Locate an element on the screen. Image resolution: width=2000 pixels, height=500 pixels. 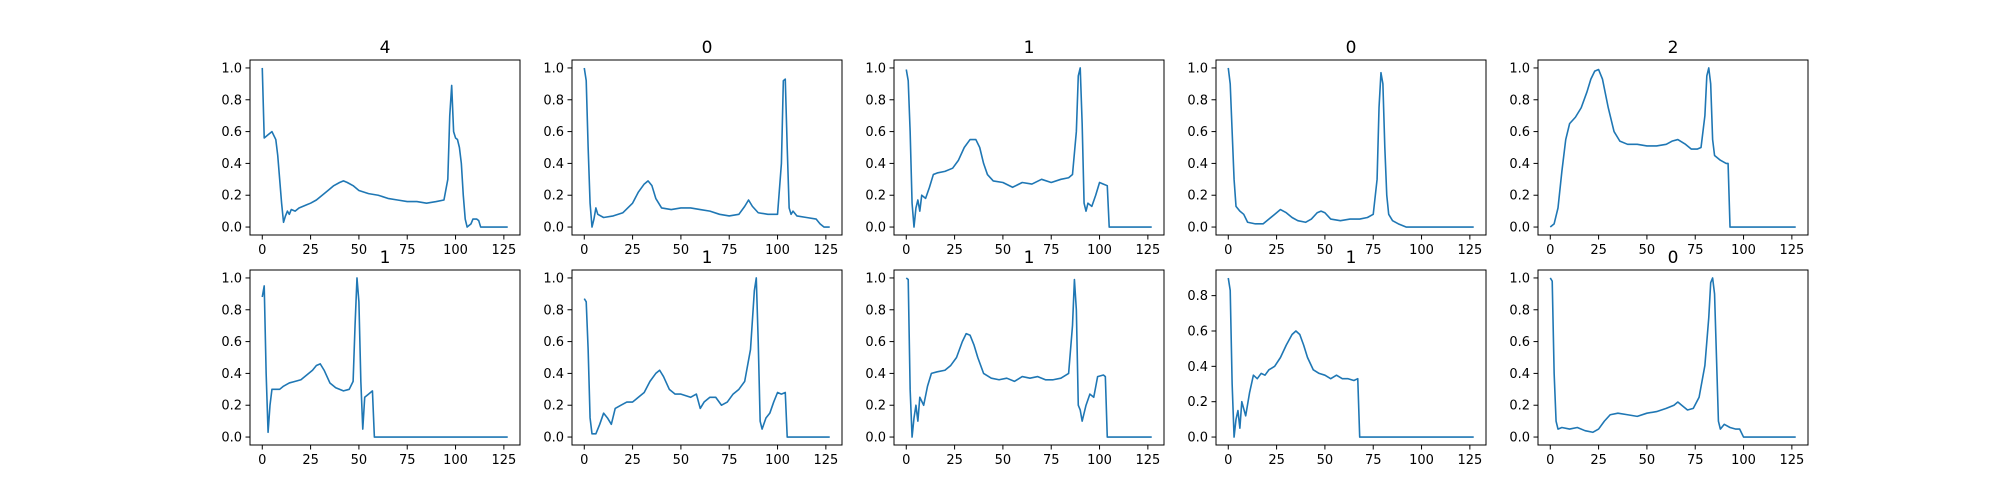
subplot-3: 0 25 50 75 100 125 0.0 0.2 0.4 0.6 0.8 1.0 1 is located at coordinates (1015, 148).